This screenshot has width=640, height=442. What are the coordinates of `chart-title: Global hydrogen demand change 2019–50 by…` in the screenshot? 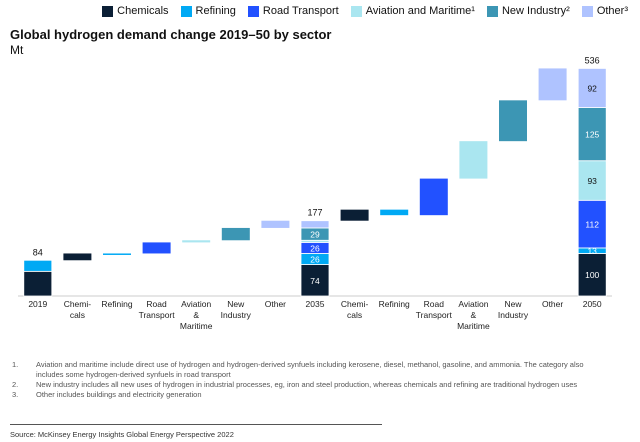 It's located at (171, 34).